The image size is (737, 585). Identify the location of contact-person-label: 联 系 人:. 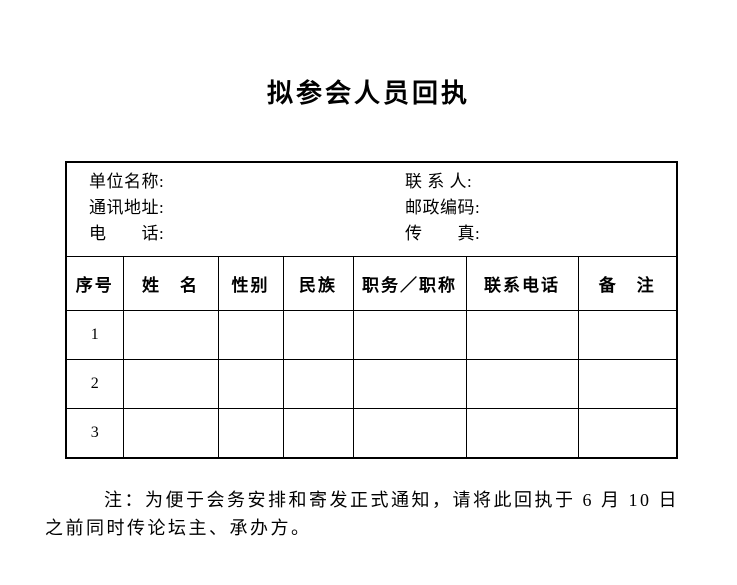
(439, 181).